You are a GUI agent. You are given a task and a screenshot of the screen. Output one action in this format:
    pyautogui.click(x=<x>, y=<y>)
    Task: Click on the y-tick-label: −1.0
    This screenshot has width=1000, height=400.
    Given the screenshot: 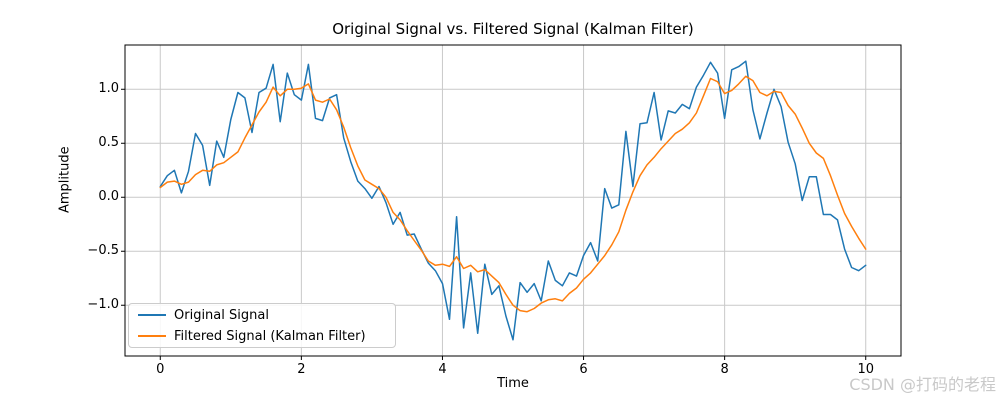 What is the action you would take?
    pyautogui.click(x=103, y=305)
    